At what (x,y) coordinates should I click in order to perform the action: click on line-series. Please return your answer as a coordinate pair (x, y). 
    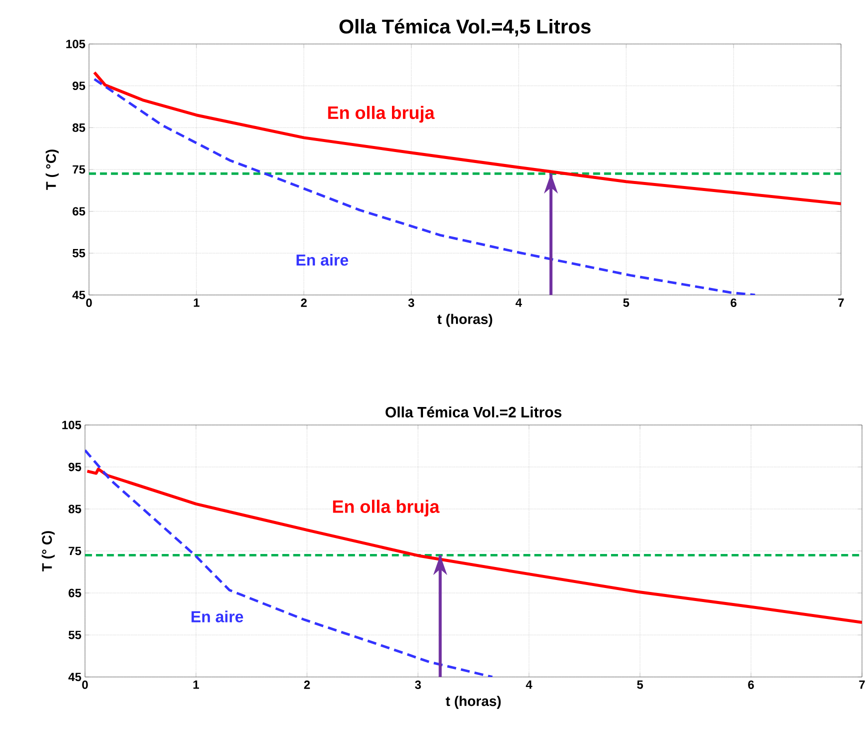
    Looking at the image, I should click on (289, 562).